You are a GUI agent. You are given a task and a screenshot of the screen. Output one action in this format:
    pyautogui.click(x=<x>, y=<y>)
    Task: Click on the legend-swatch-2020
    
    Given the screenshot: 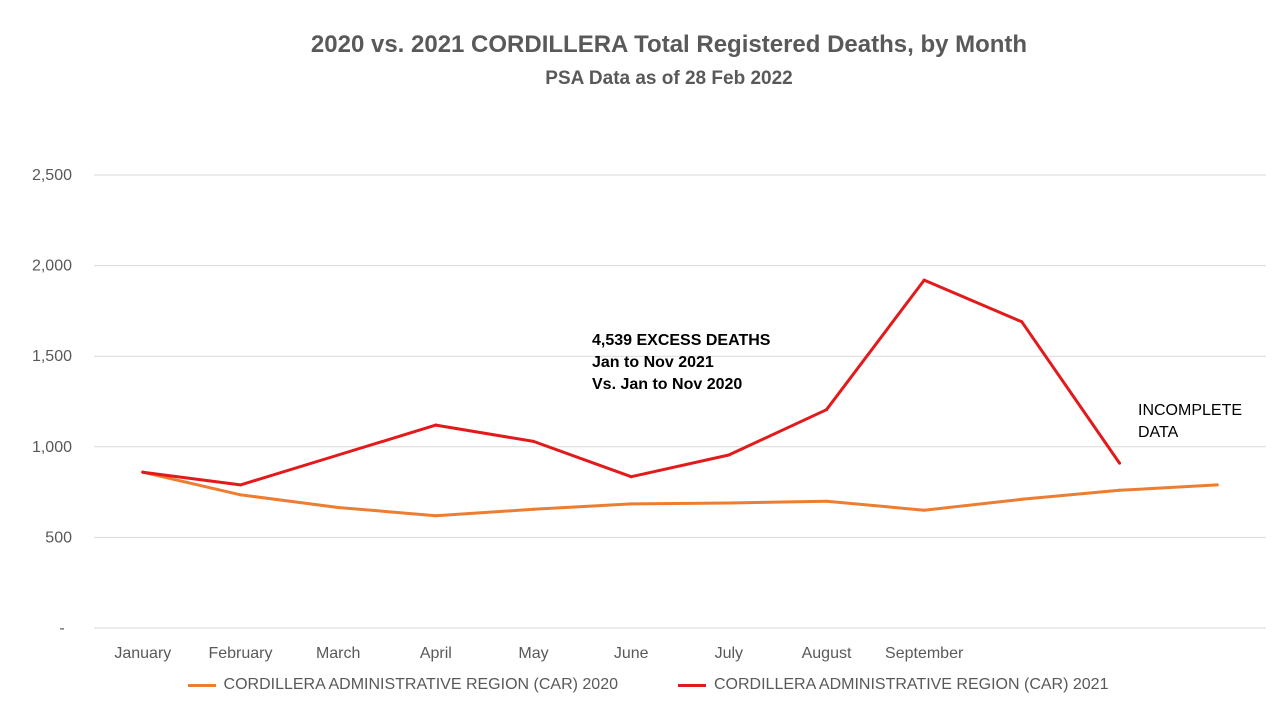 What is the action you would take?
    pyautogui.click(x=201, y=685)
    